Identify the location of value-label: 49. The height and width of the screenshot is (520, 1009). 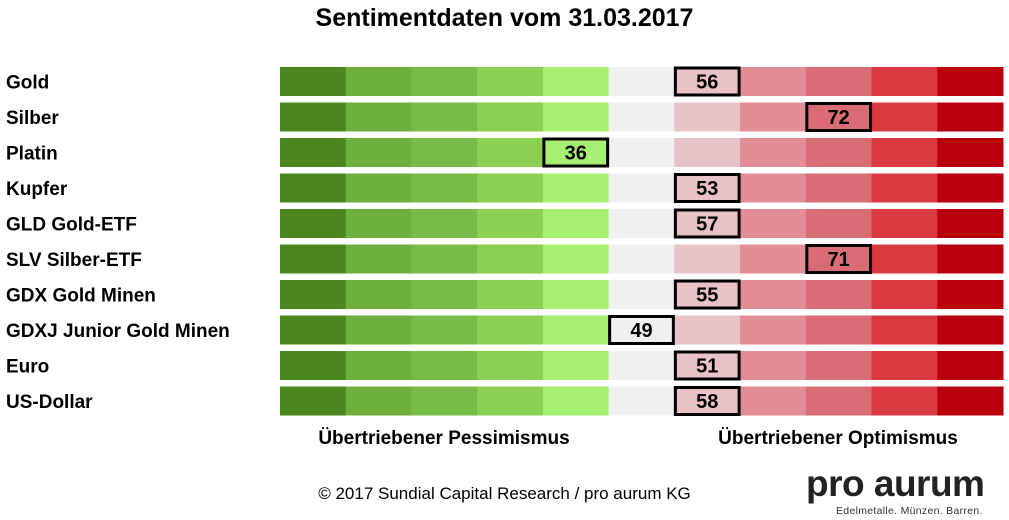
(641, 331).